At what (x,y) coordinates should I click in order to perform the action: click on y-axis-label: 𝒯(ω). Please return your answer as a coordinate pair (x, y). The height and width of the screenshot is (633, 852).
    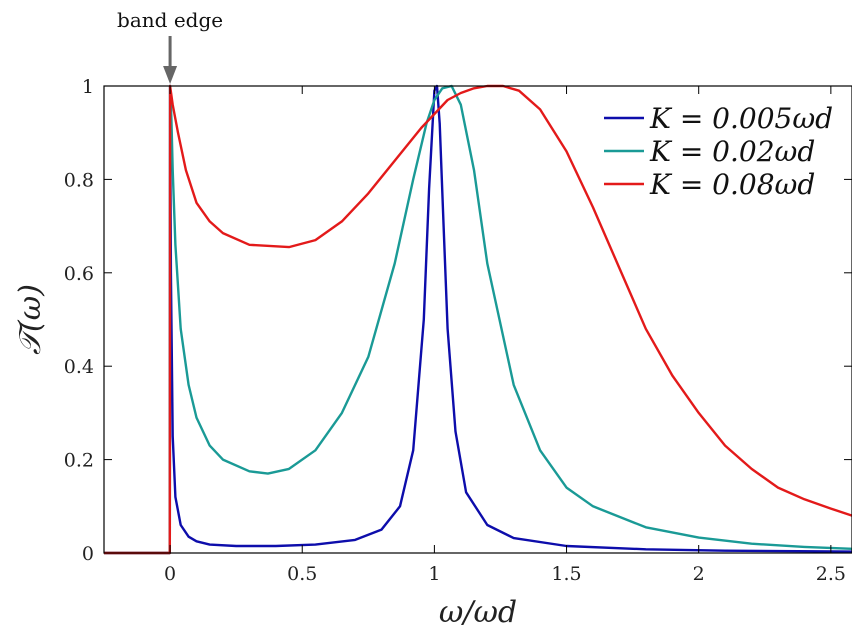
    Looking at the image, I should click on (30, 319).